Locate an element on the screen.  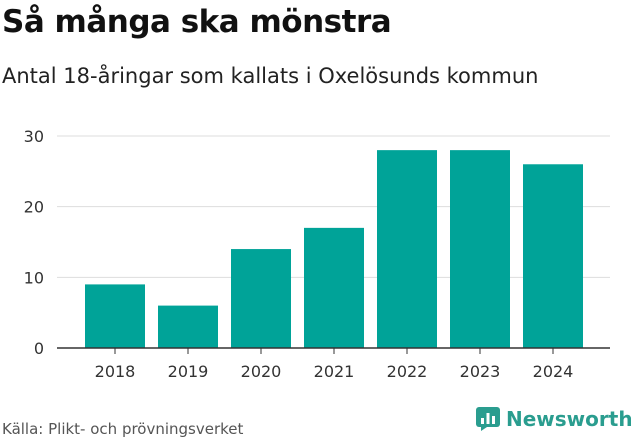
x-tick-label: 2019 is located at coordinates (188, 371).